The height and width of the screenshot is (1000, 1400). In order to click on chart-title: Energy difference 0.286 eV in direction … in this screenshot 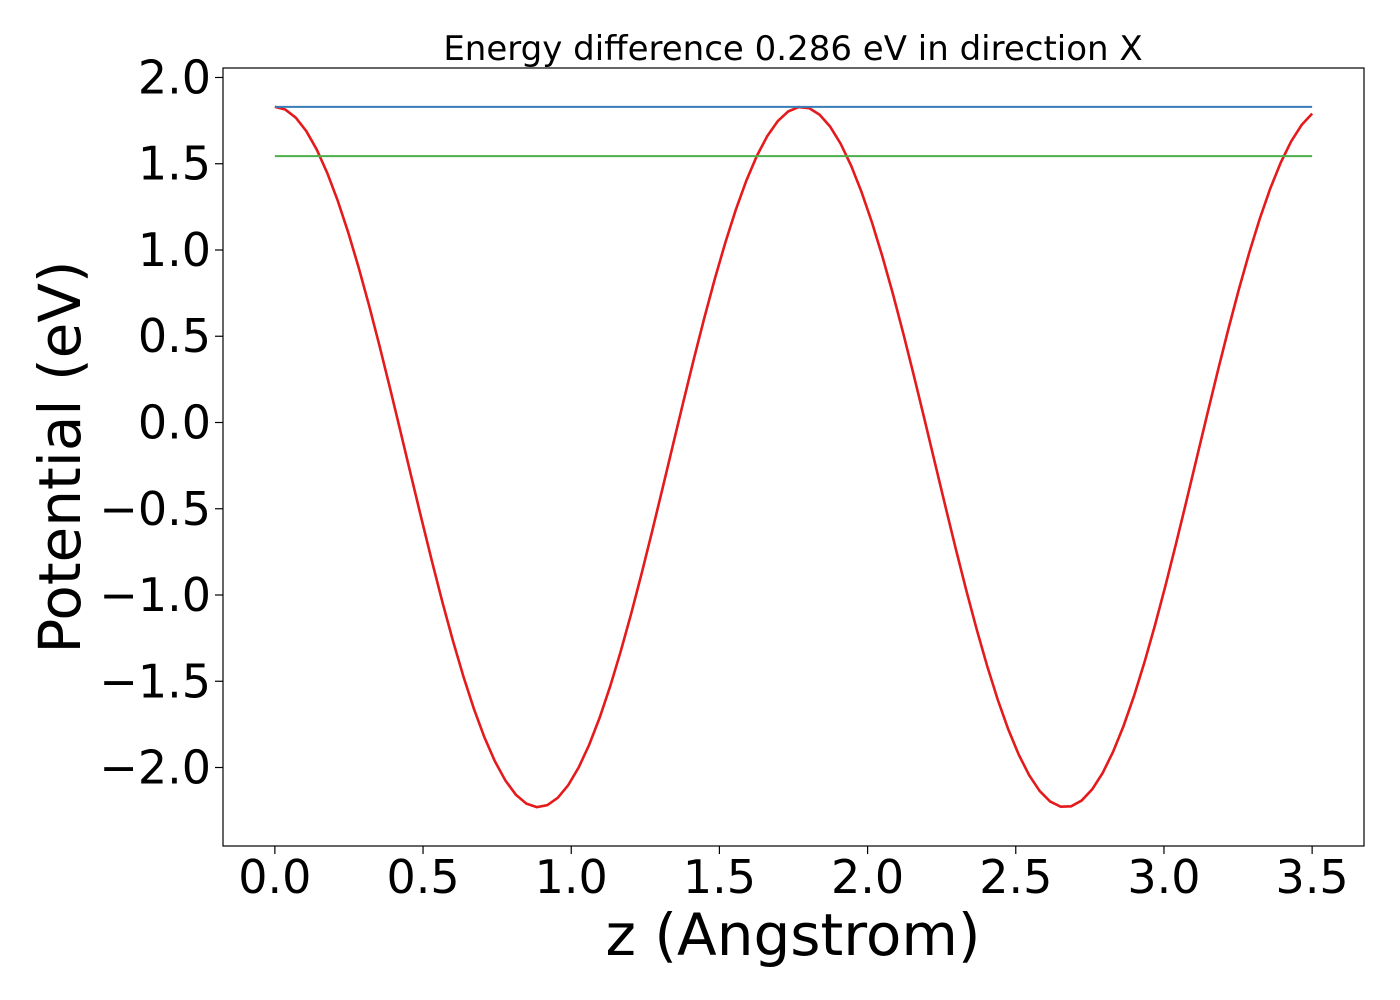, I will do `click(792, 49)`.